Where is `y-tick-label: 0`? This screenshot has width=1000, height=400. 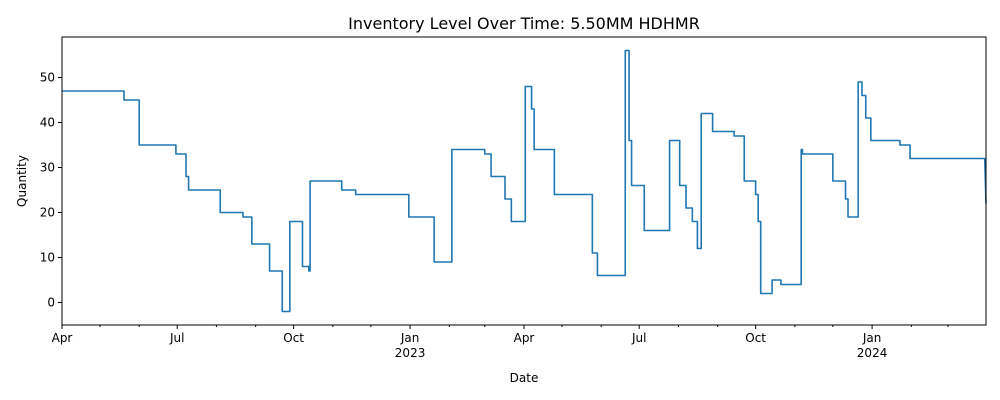
y-tick-label: 0 is located at coordinates (51, 303).